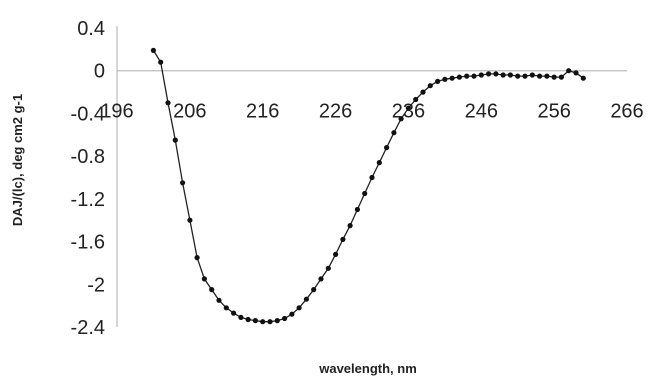  I want to click on y-tick-label: -2.4, so click(88, 328).